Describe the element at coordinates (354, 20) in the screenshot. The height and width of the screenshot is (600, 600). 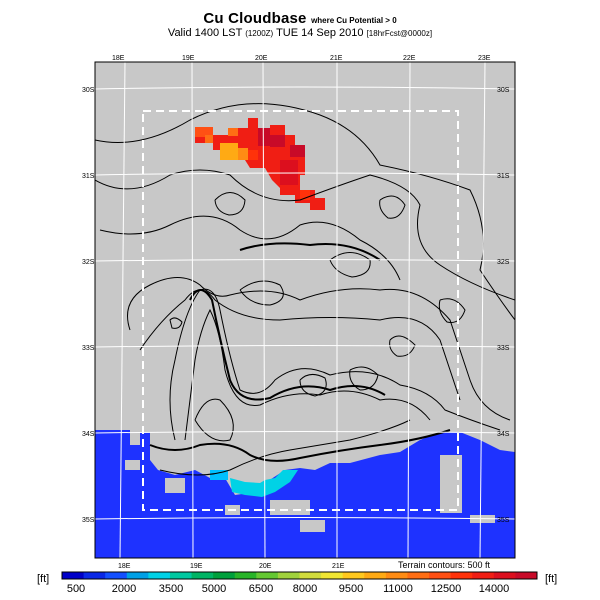
I see `title-note: where Cu Potential > 0` at that location.